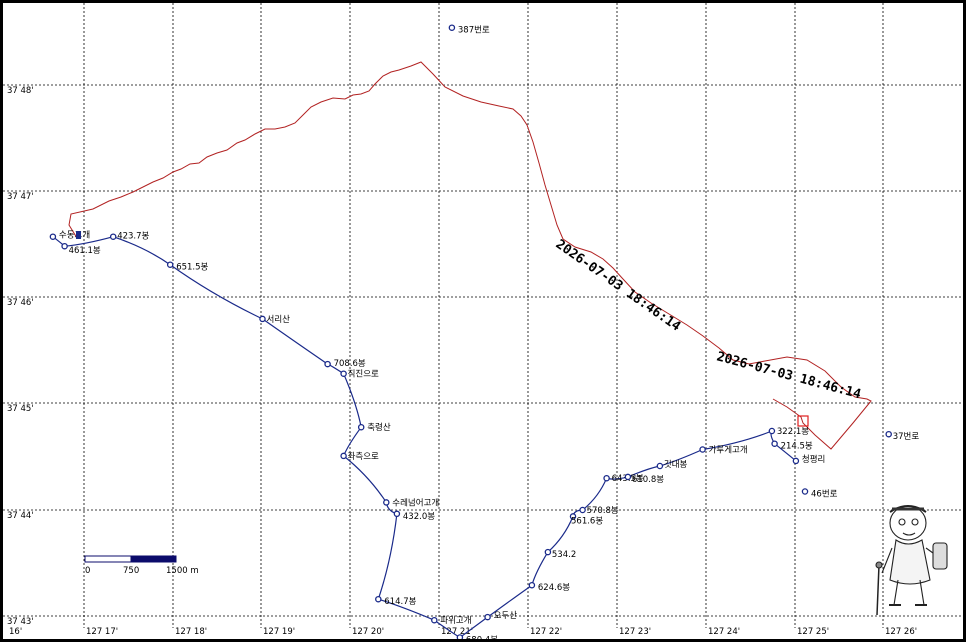  Describe the element at coordinates (279, 632) in the screenshot. I see `lon-tick-label: 127 19'` at that location.